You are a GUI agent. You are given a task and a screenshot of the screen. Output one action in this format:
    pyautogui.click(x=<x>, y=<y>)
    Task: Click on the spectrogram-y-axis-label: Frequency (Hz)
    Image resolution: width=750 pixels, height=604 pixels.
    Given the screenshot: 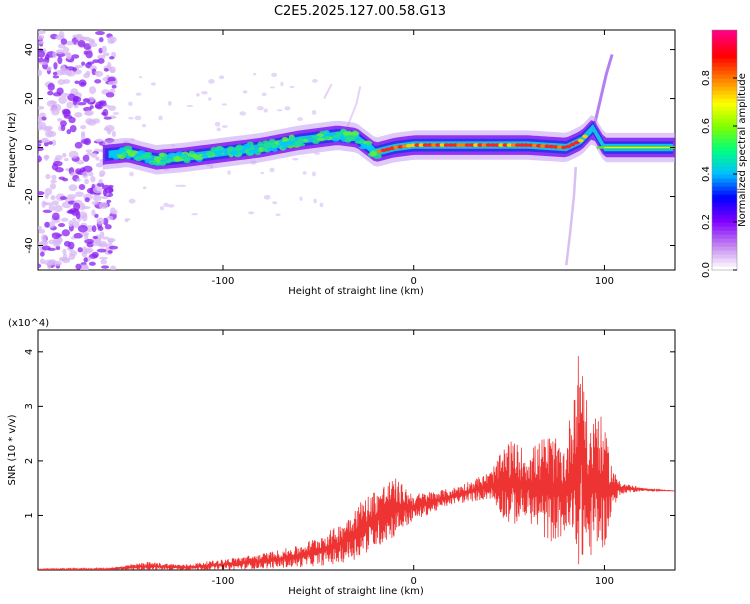 What is the action you would take?
    pyautogui.click(x=12, y=150)
    